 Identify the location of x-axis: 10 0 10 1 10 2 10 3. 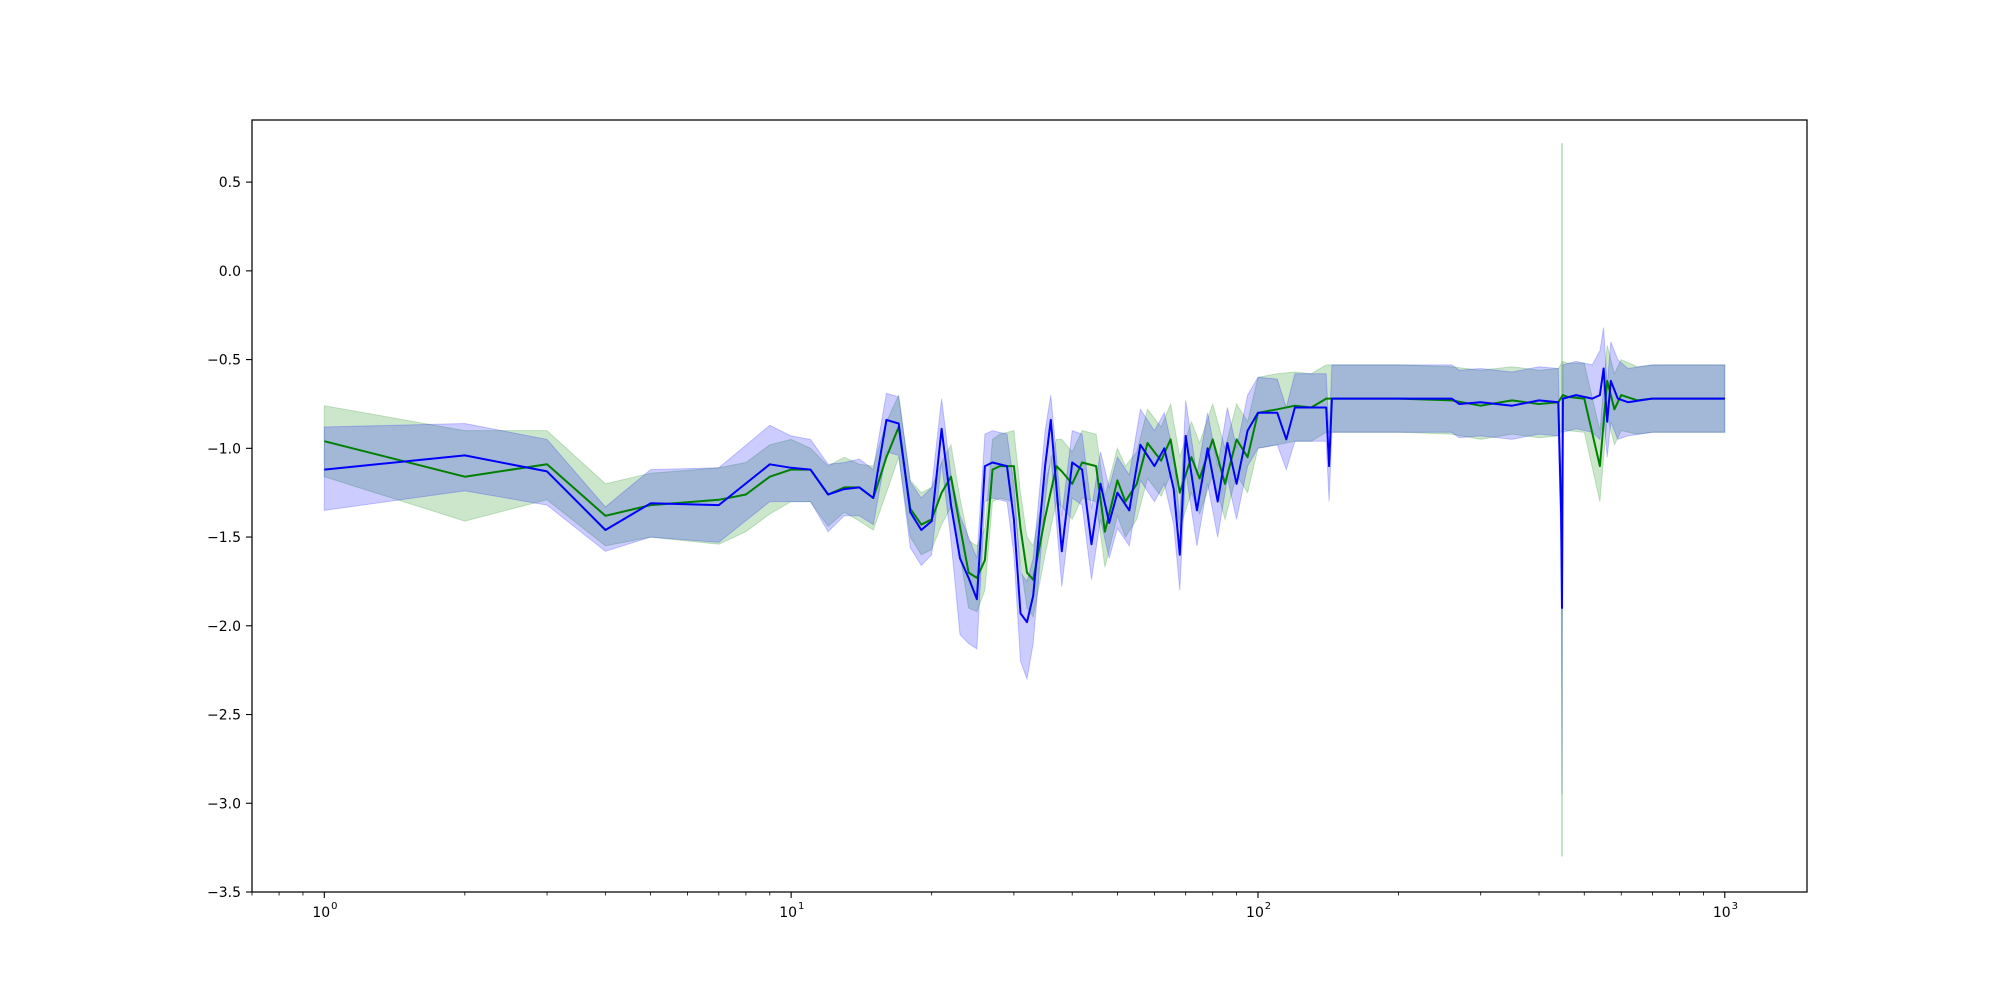
(994, 906).